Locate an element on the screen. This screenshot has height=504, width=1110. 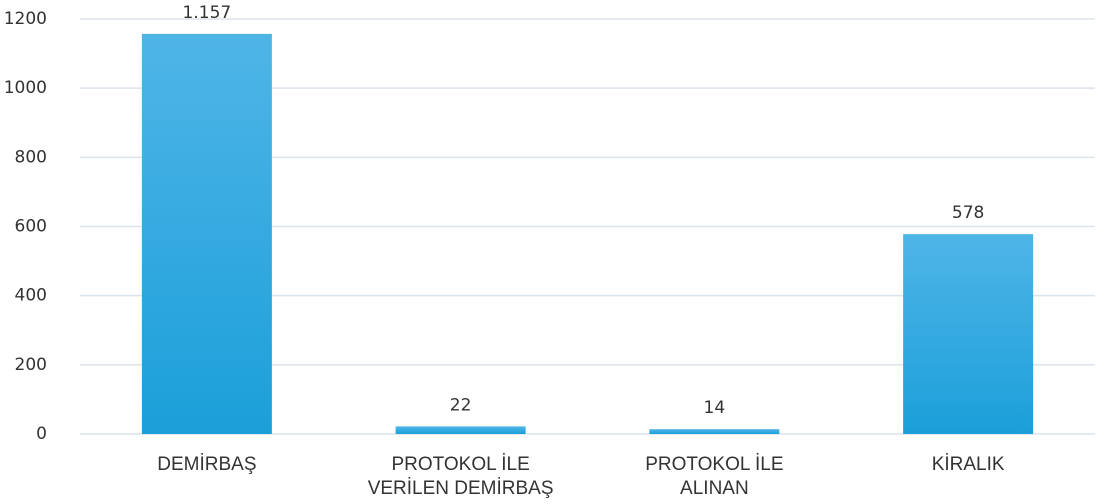
data-label: 578 is located at coordinates (968, 213).